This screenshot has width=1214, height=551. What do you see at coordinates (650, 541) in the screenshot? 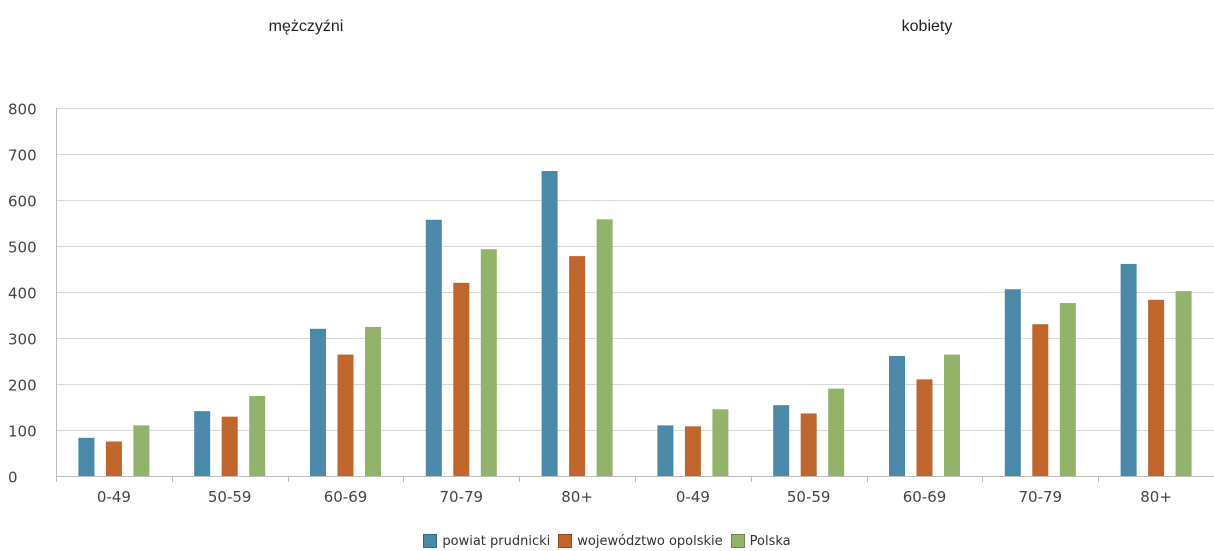
I see `legend-label-wojewodztwo: województwo opolskie` at bounding box center [650, 541].